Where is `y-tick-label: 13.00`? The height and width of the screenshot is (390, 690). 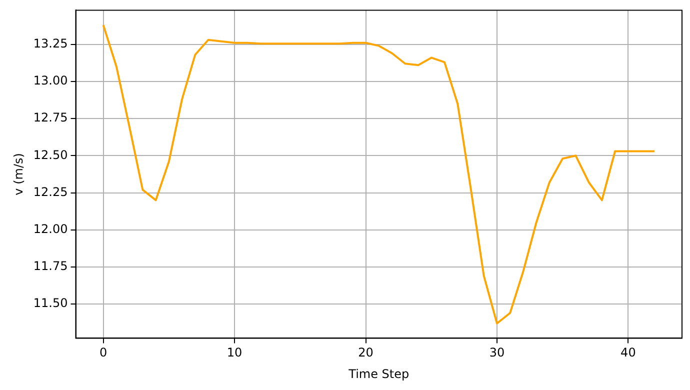 y-tick-label: 13.00 is located at coordinates (50, 81).